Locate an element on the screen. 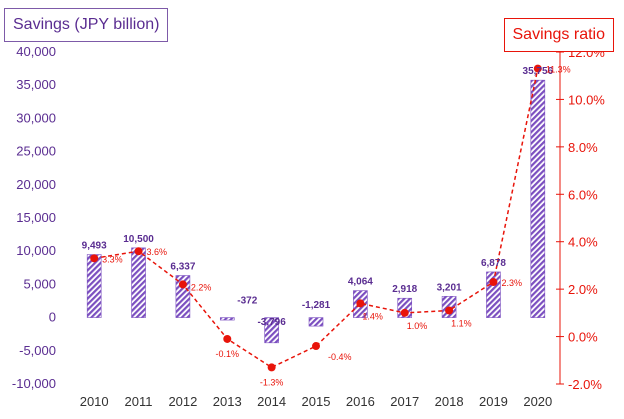  ratio-value-label: 1.4% is located at coordinates (372, 316).